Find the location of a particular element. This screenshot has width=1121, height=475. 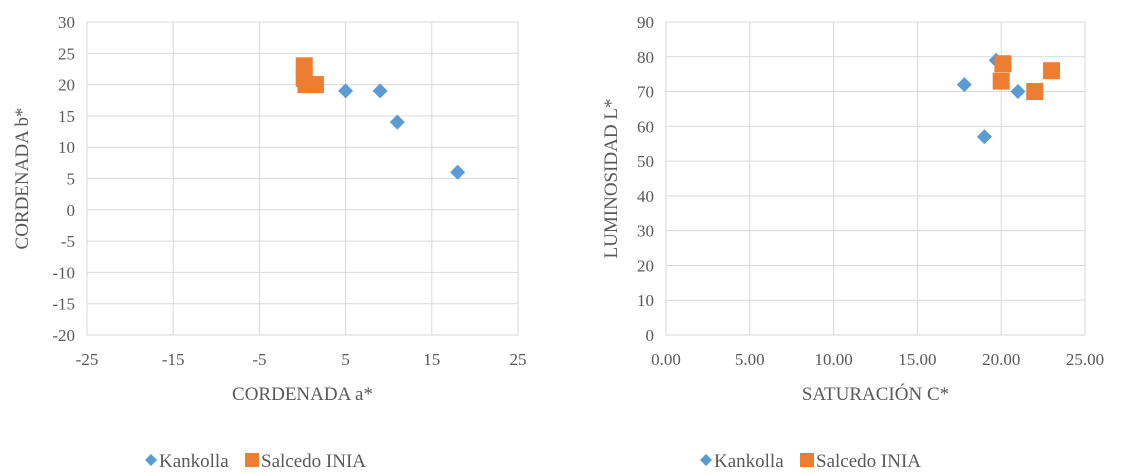

y-tick-label: 25 is located at coordinates (66, 53).